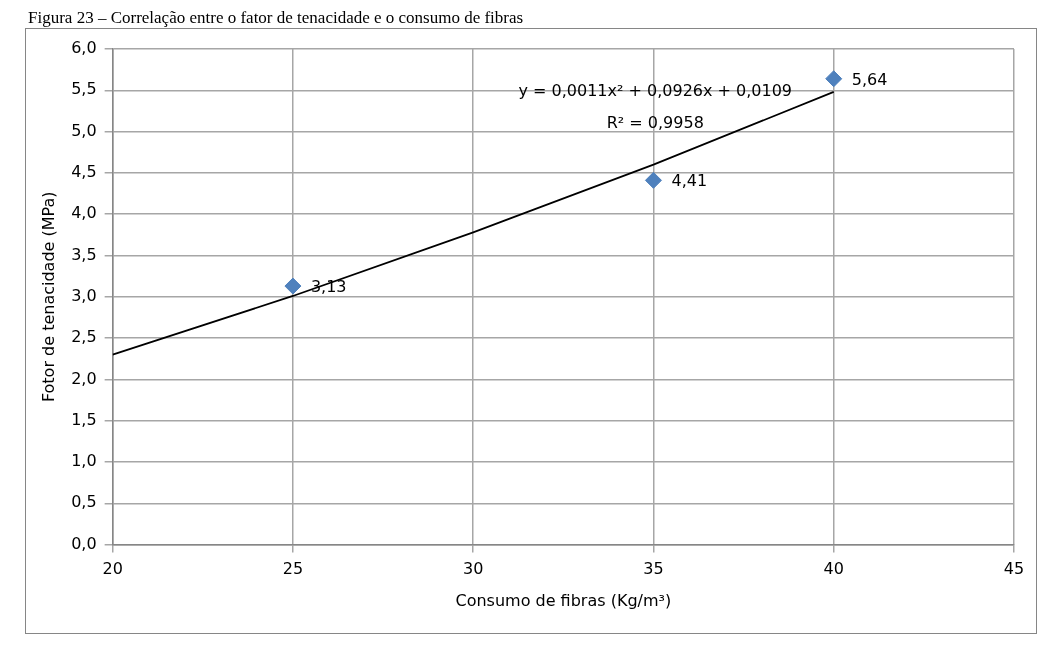 This screenshot has height=652, width=1045. I want to click on y-tick-label: 2,5, so click(84, 337).